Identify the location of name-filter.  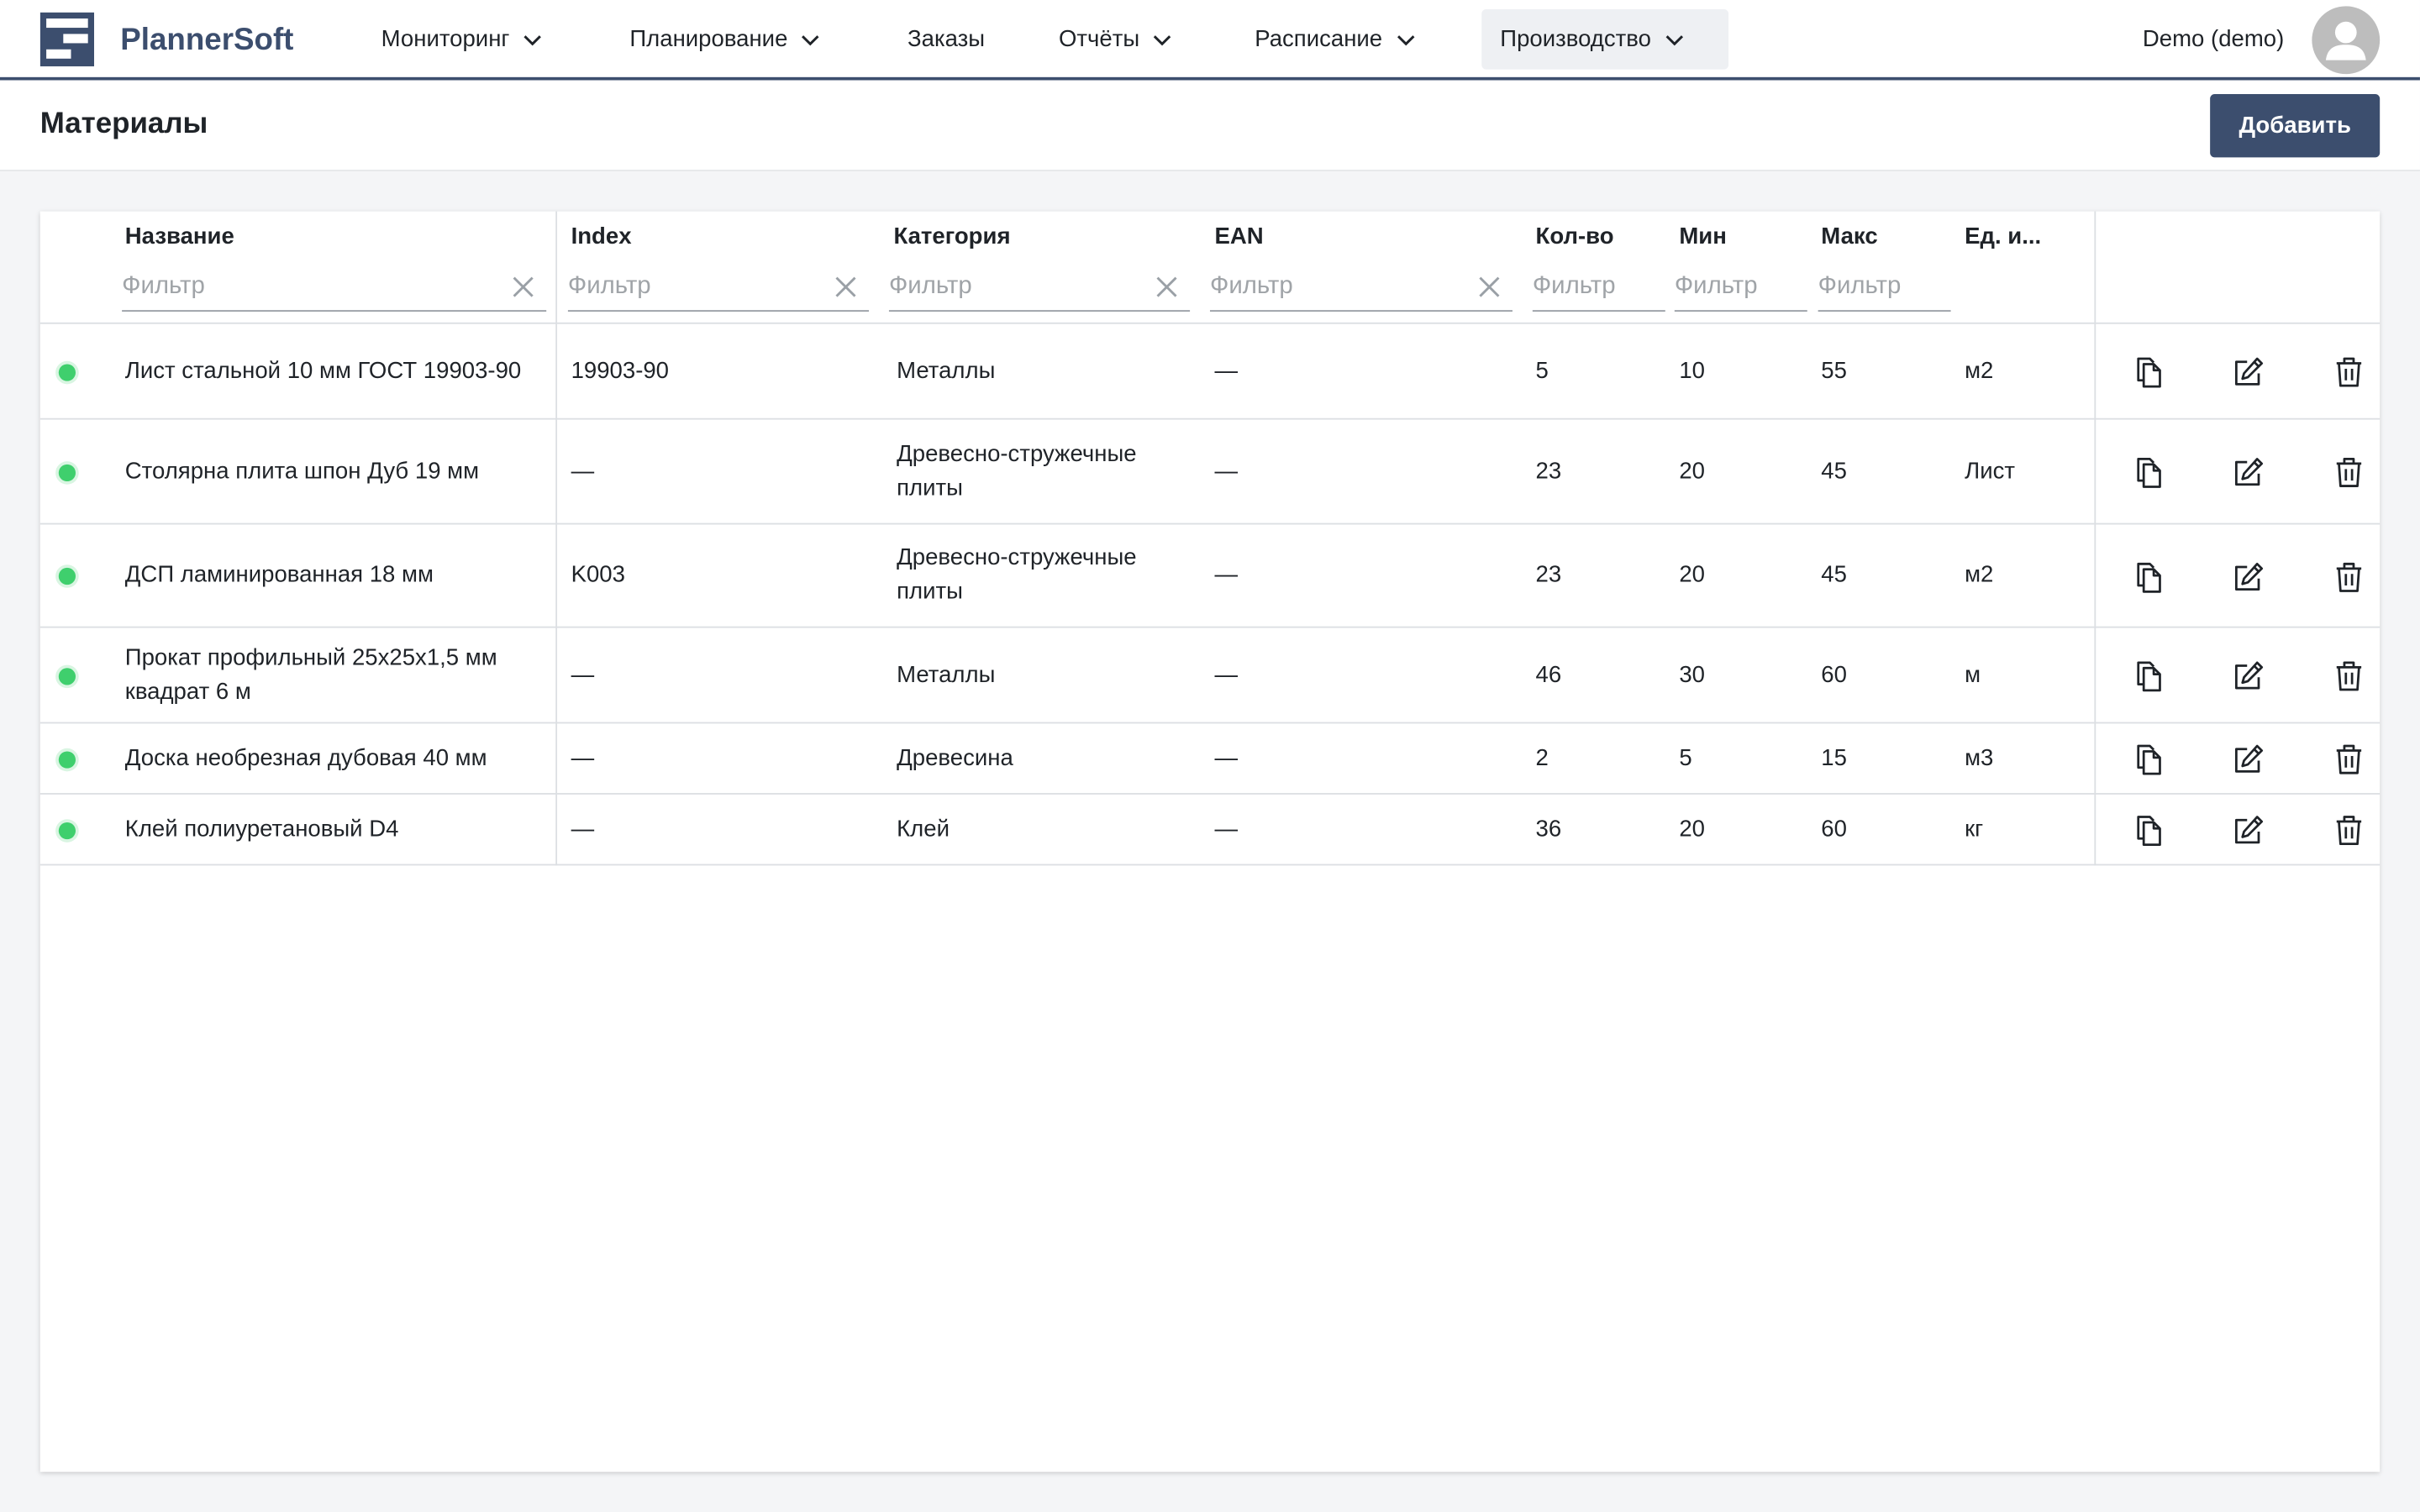
(334, 288).